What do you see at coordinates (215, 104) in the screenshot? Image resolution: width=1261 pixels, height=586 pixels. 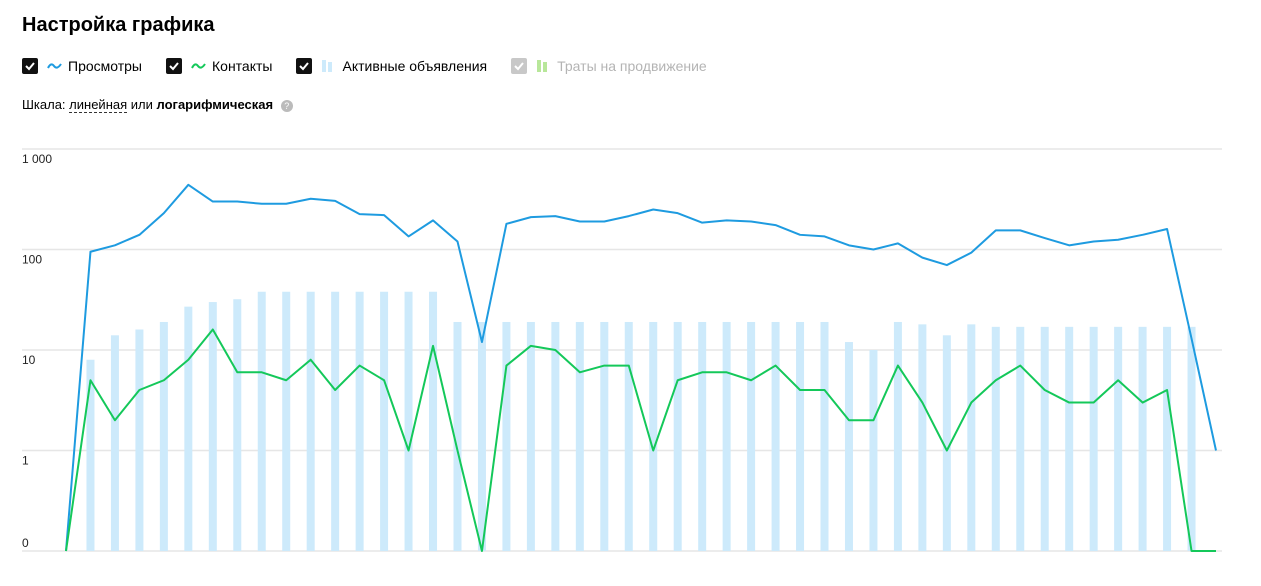 I see `scale-log: логарифмическая` at bounding box center [215, 104].